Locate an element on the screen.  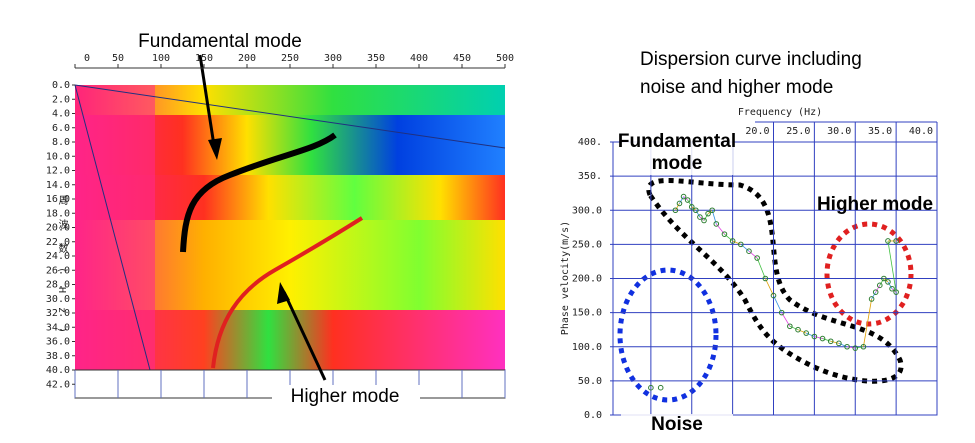
x-tick-label: 450 is located at coordinates (462, 58).